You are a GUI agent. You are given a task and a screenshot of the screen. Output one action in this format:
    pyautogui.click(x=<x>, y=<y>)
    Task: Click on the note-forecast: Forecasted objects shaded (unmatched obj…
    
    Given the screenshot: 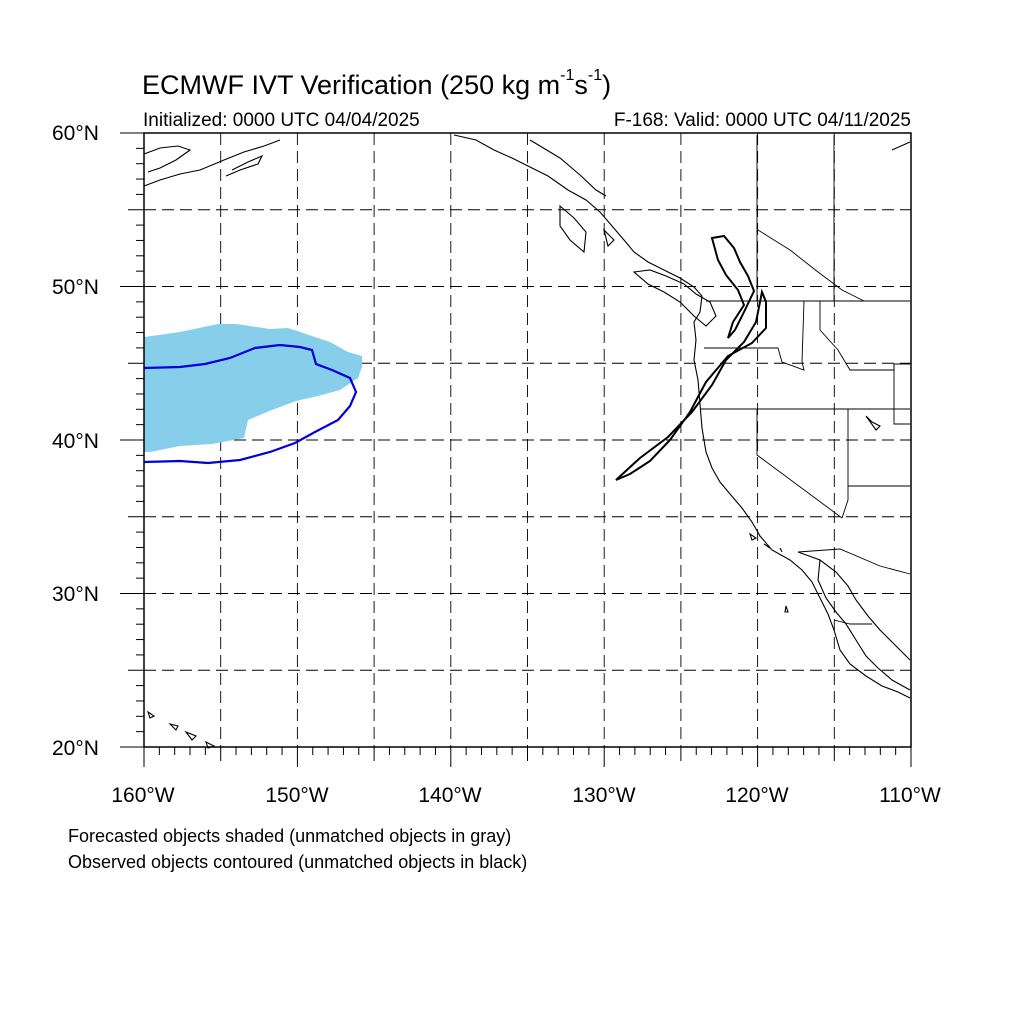 What is the action you would take?
    pyautogui.click(x=290, y=836)
    